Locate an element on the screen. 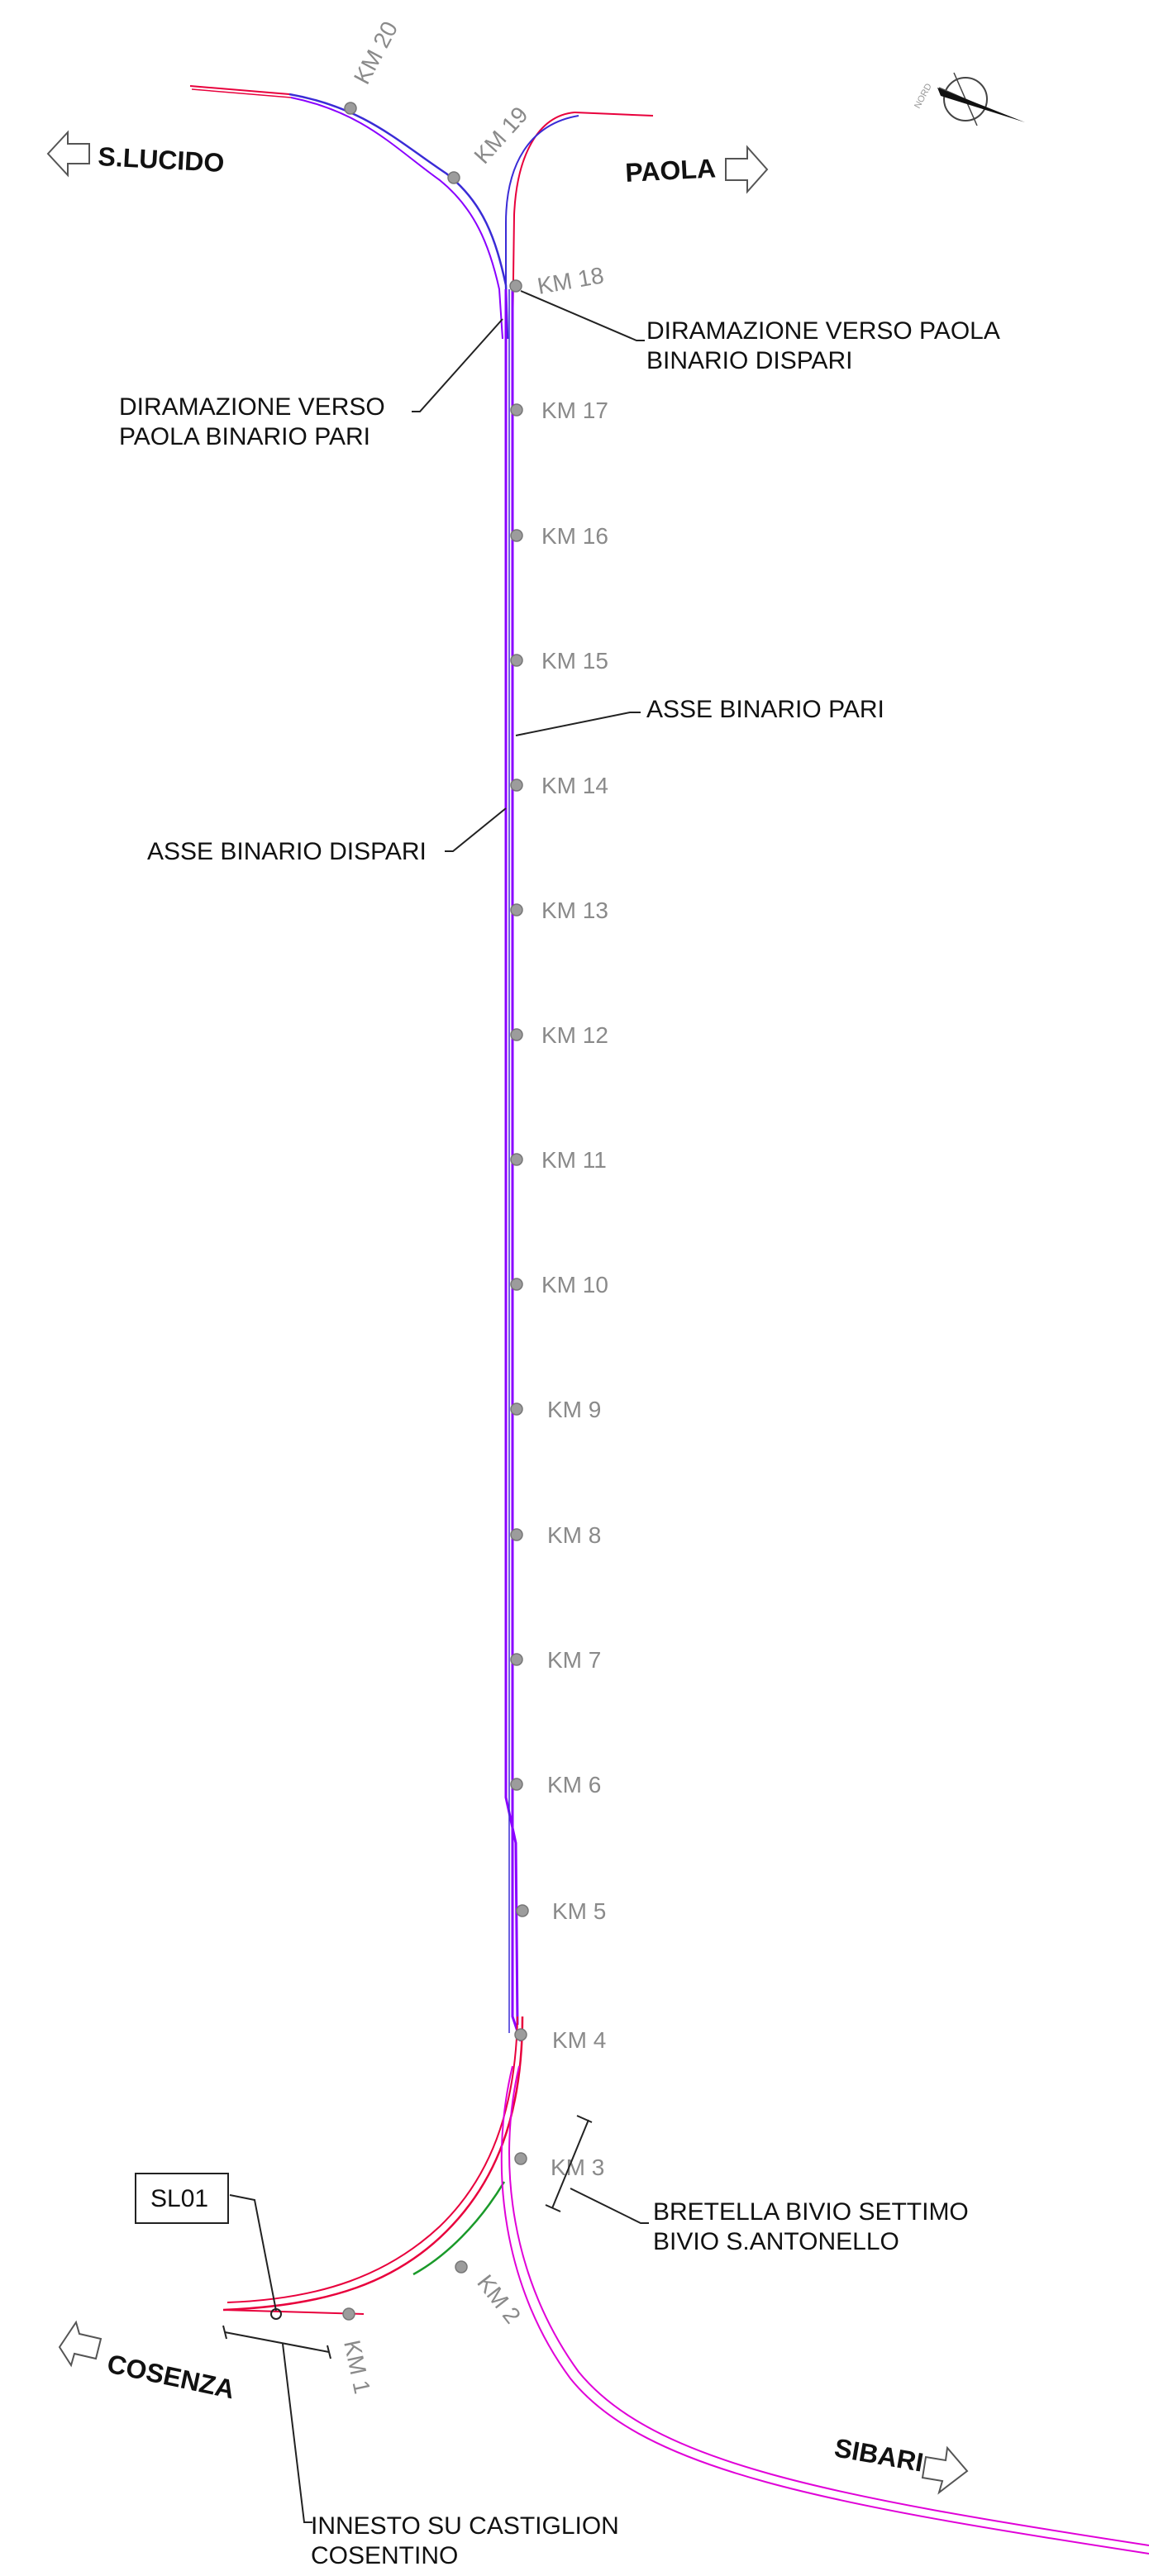 This screenshot has width=1149, height=2576. north-arrow-icon: NORD is located at coordinates (969, 99).